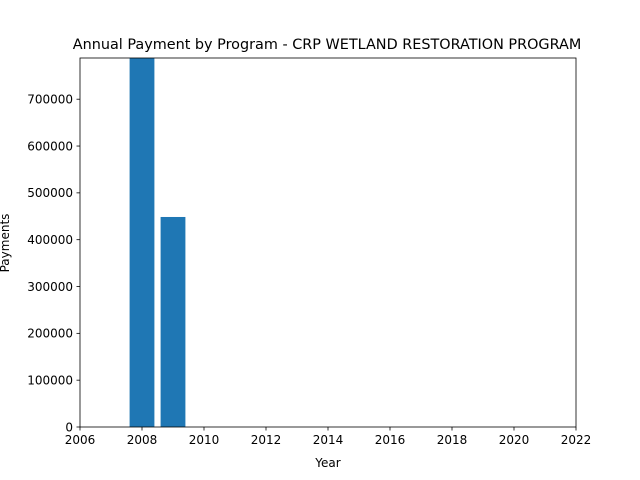  I want to click on x-tick-label-2014: 2014, so click(328, 440).